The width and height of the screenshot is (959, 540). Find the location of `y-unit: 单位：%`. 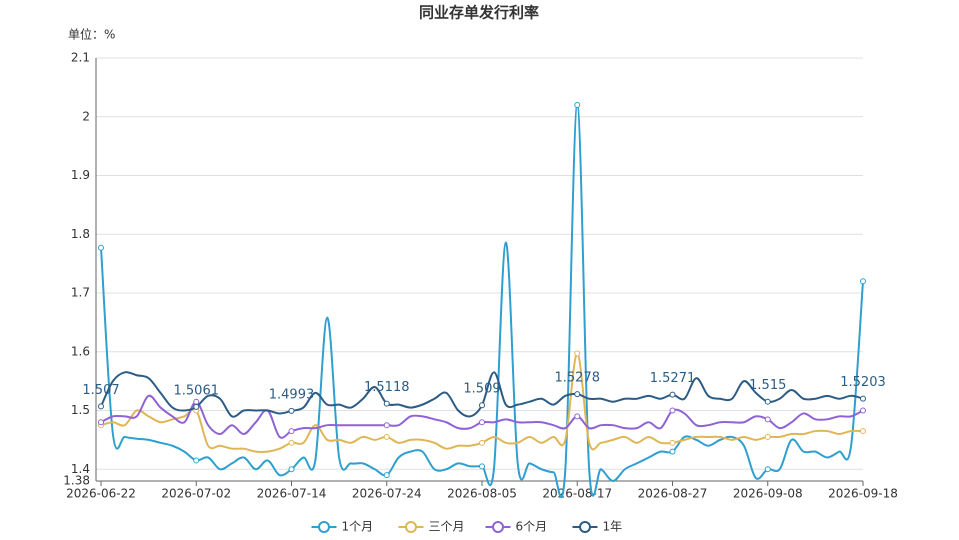

y-unit: 单位：% is located at coordinates (91, 34).